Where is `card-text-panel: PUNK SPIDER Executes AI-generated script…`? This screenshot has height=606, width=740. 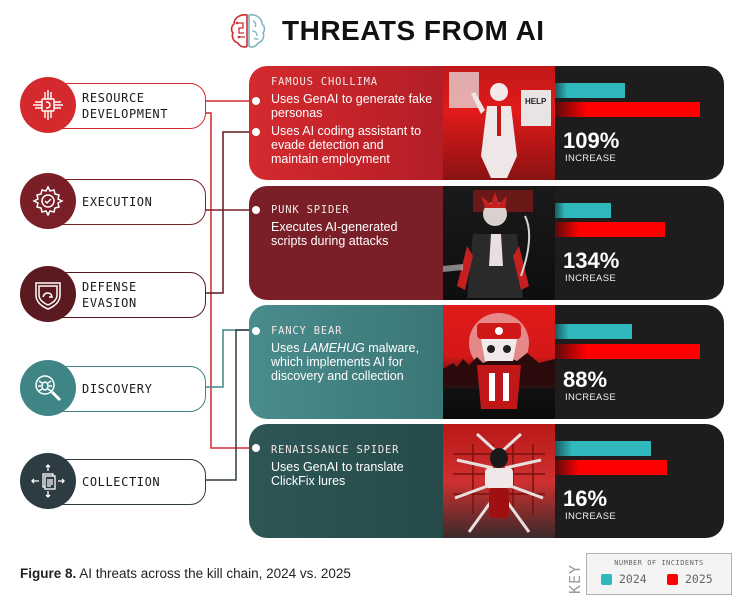 card-text-panel: PUNK SPIDER Executes AI-generated script… is located at coordinates (346, 243).